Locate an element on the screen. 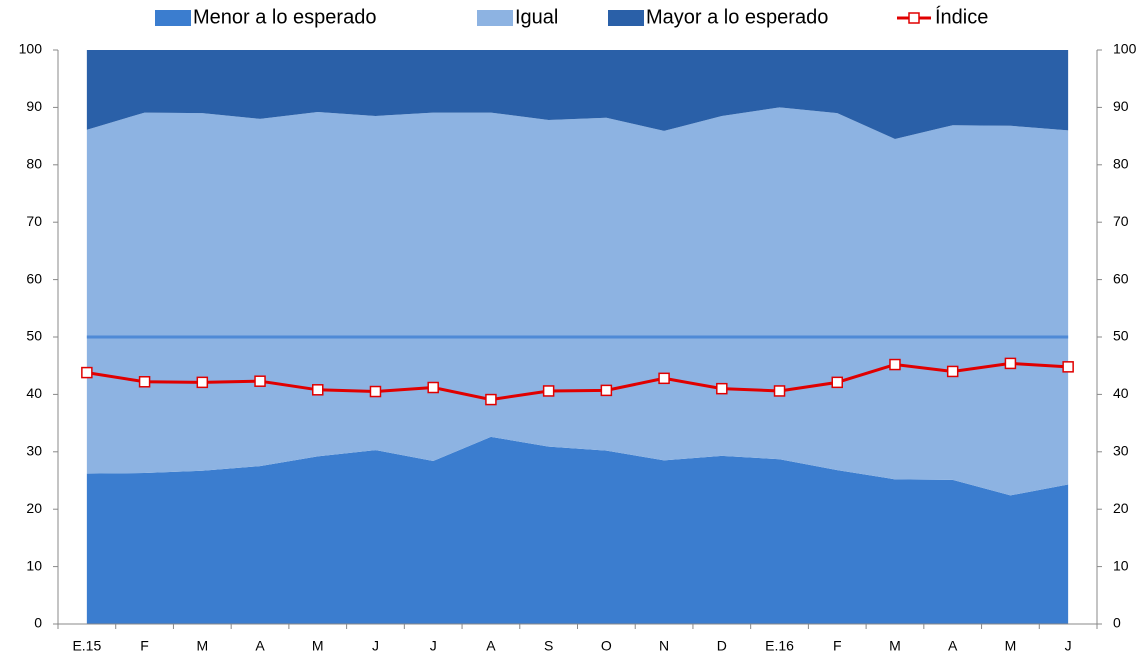 The width and height of the screenshot is (1147, 661). y2-tick-label: 80 is located at coordinates (1121, 164).